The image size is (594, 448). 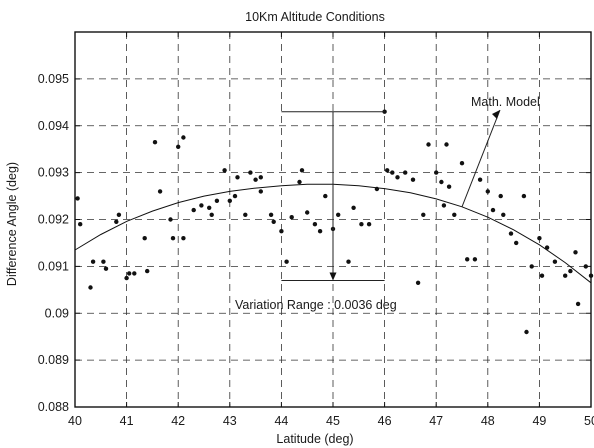 What do you see at coordinates (127, 421) in the screenshot?
I see `x-tick-label: 41` at bounding box center [127, 421].